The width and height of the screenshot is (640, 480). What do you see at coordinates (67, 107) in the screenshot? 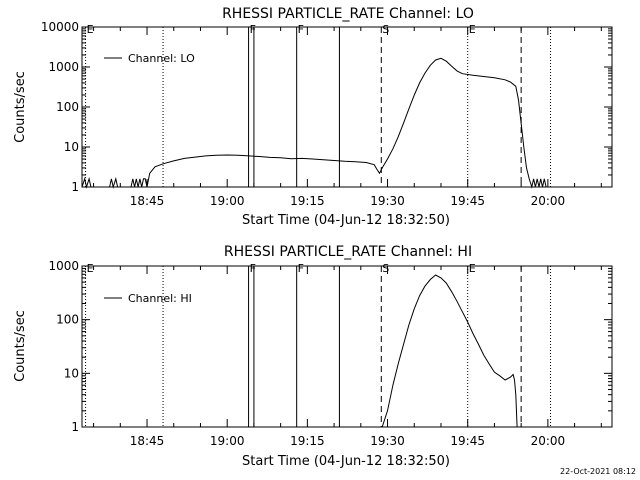
I see `lo-y-tick-label: 100` at bounding box center [67, 107].